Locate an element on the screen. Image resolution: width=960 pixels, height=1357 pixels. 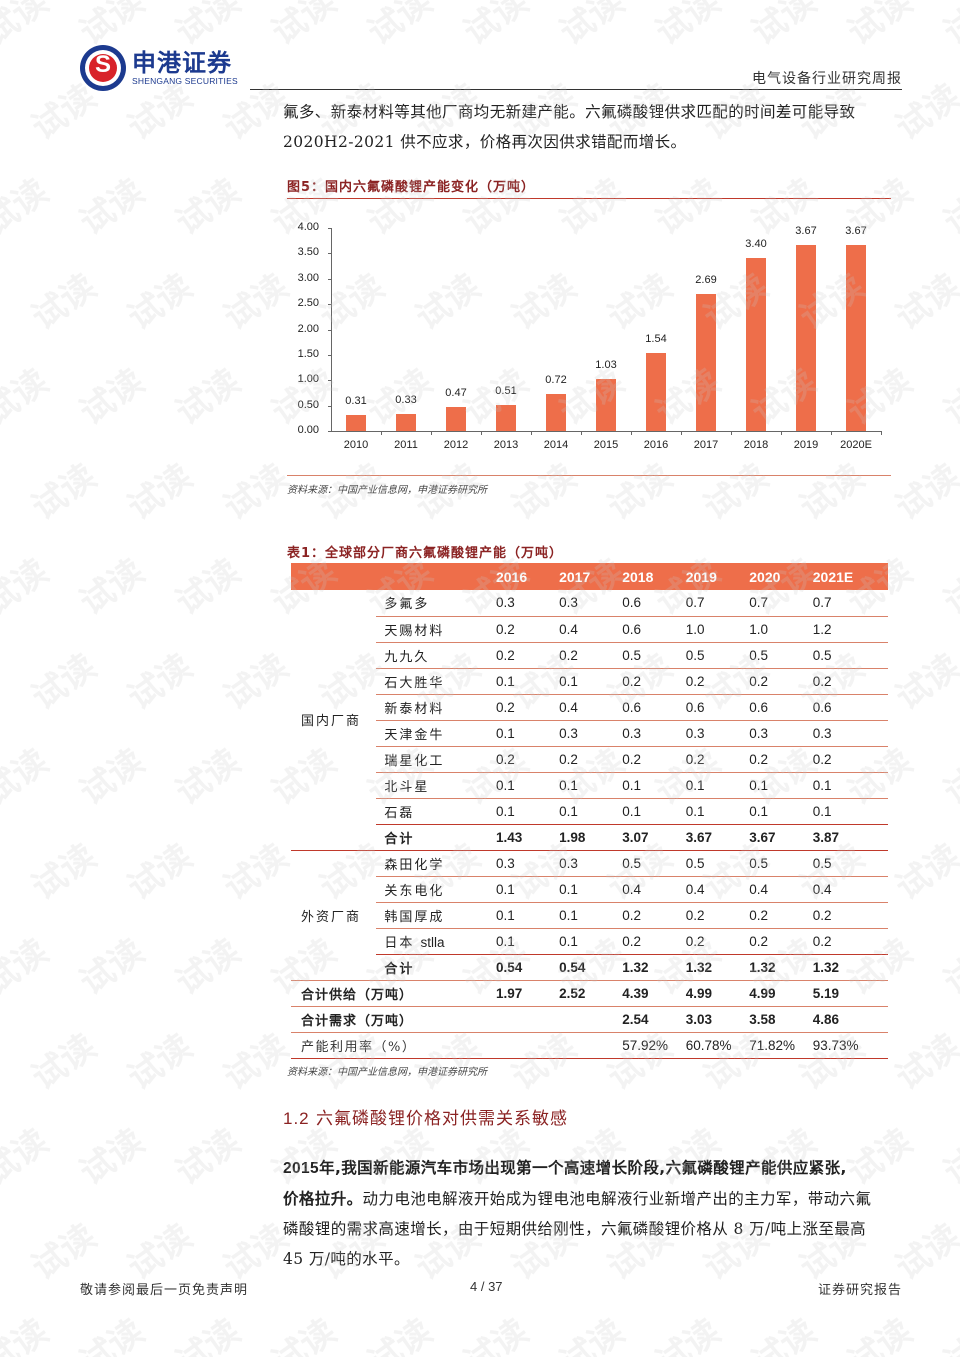
x-tick-label: 2011 is located at coordinates (406, 445).